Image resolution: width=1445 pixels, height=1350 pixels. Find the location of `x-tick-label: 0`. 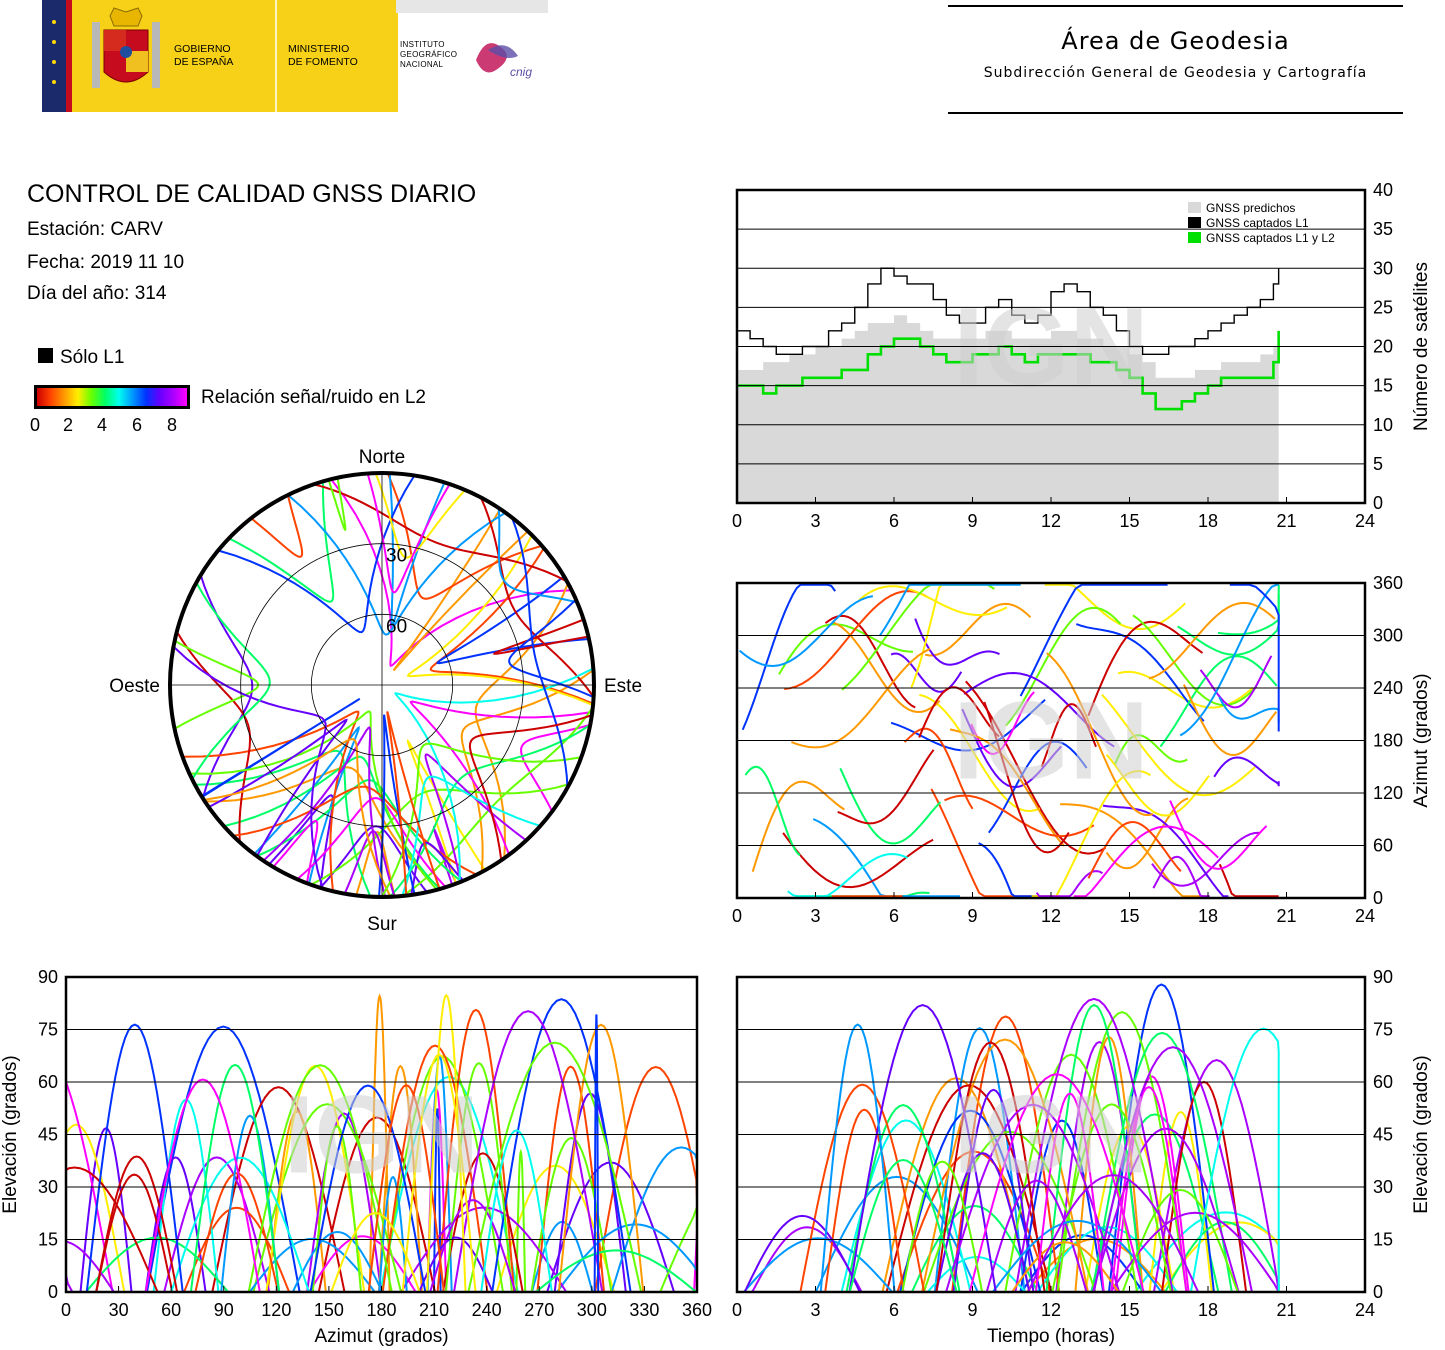

x-tick-label: 0 is located at coordinates (66, 1310).